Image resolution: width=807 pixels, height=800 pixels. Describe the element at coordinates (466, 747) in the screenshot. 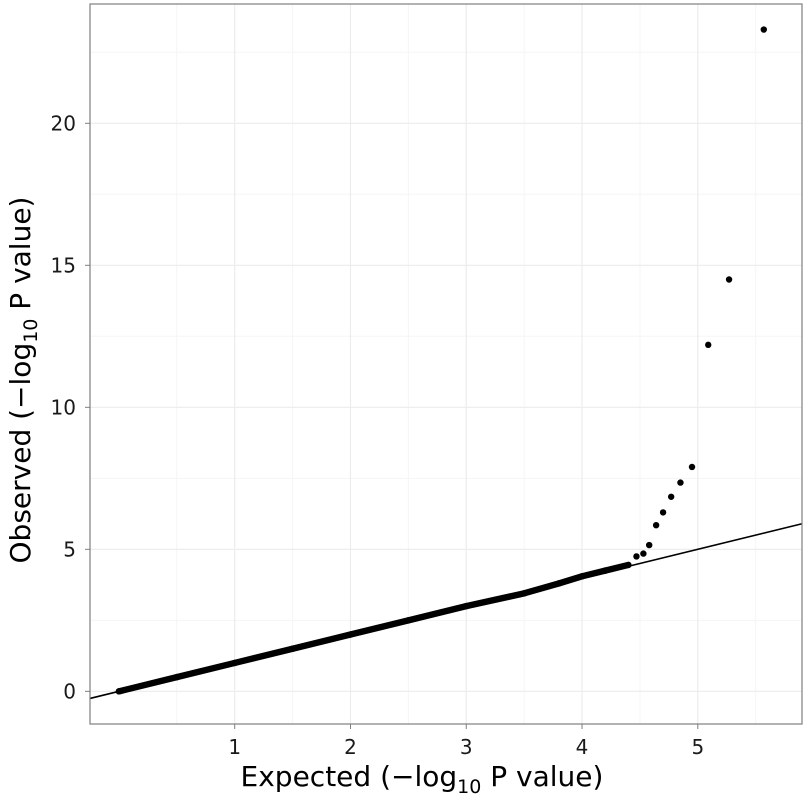

I see `x-tick-label: 3` at that location.